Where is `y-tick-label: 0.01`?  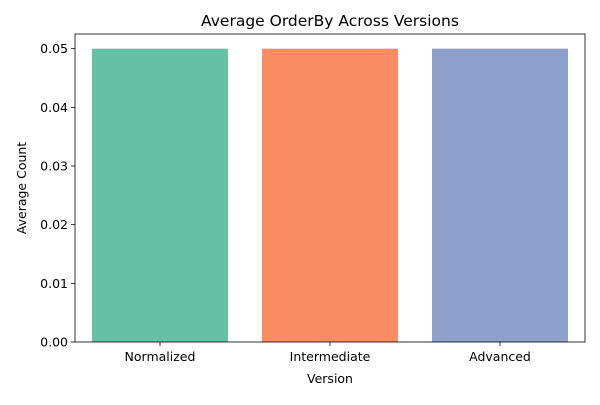
y-tick-label: 0.01 is located at coordinates (54, 283).